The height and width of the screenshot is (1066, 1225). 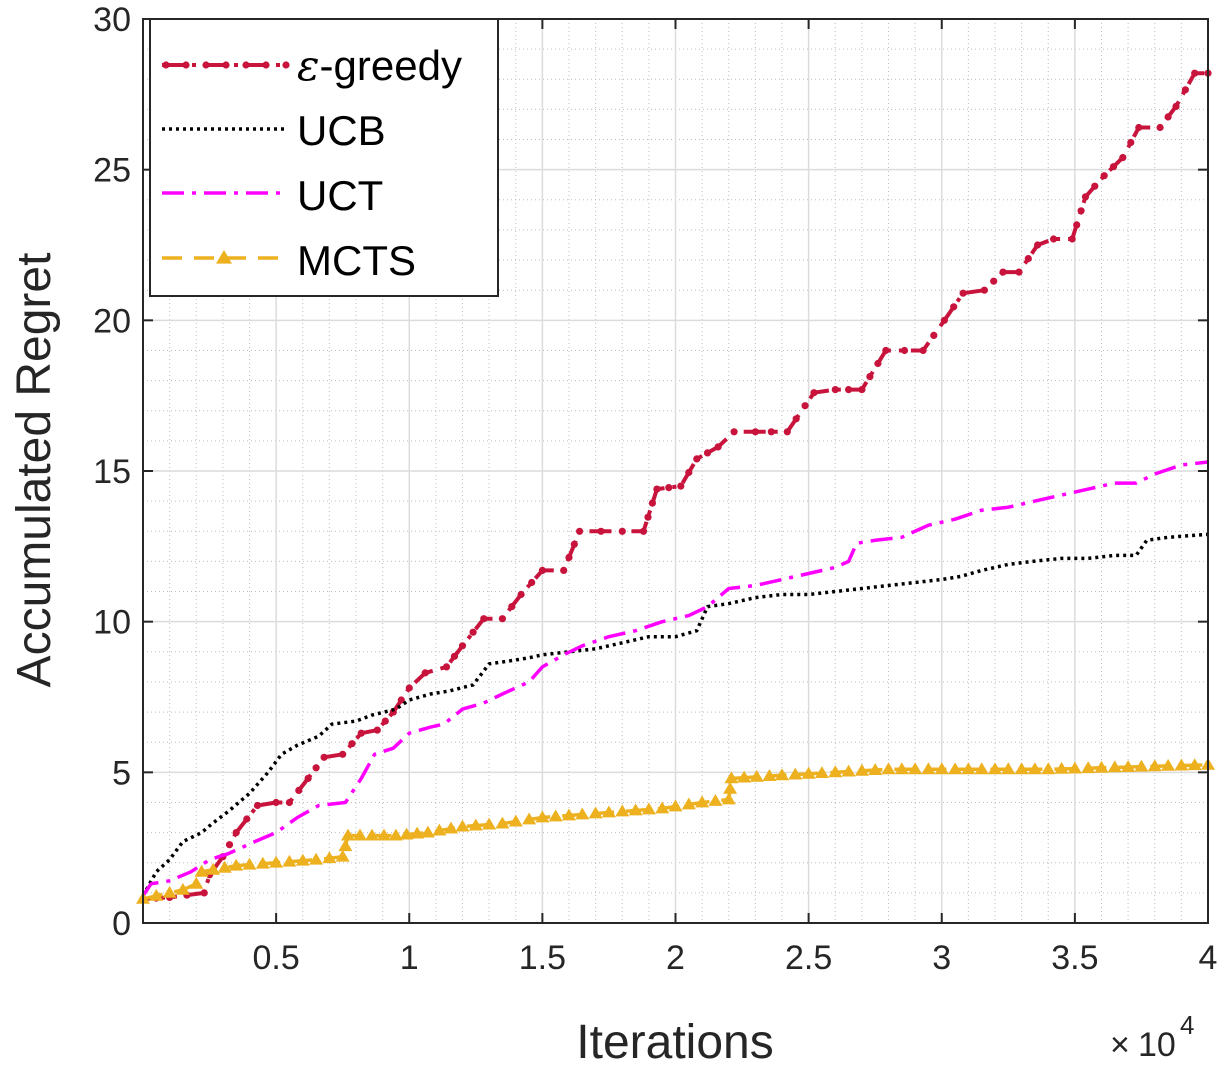 What do you see at coordinates (1120, 1045) in the screenshot?
I see `multiplier-times: ×` at bounding box center [1120, 1045].